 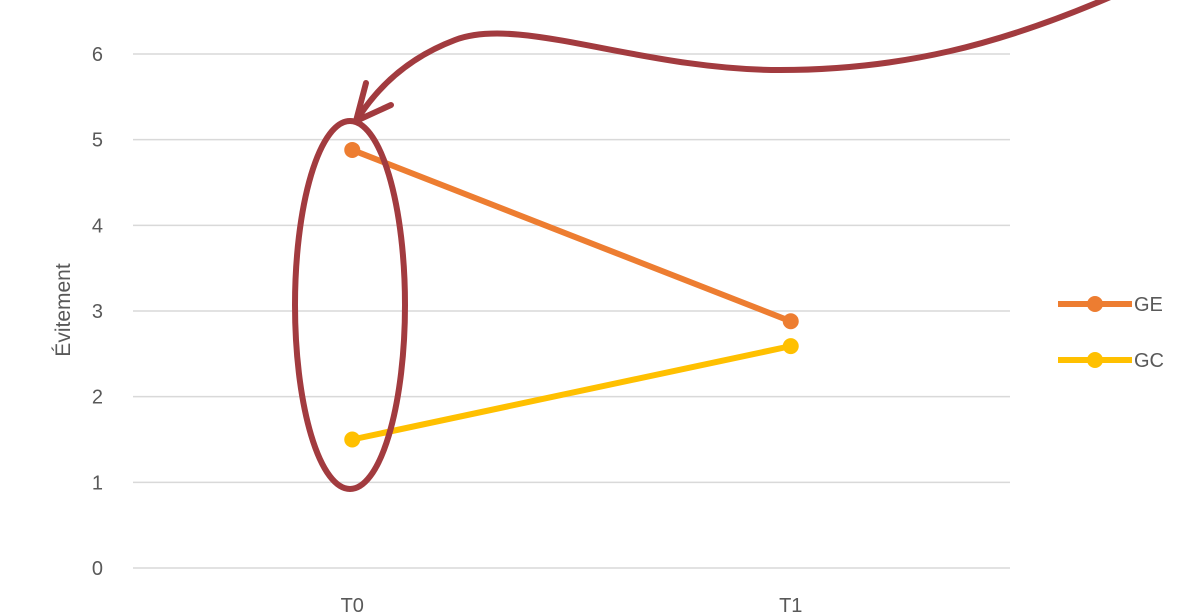 I want to click on y-tick-label: 5, so click(x=97, y=141).